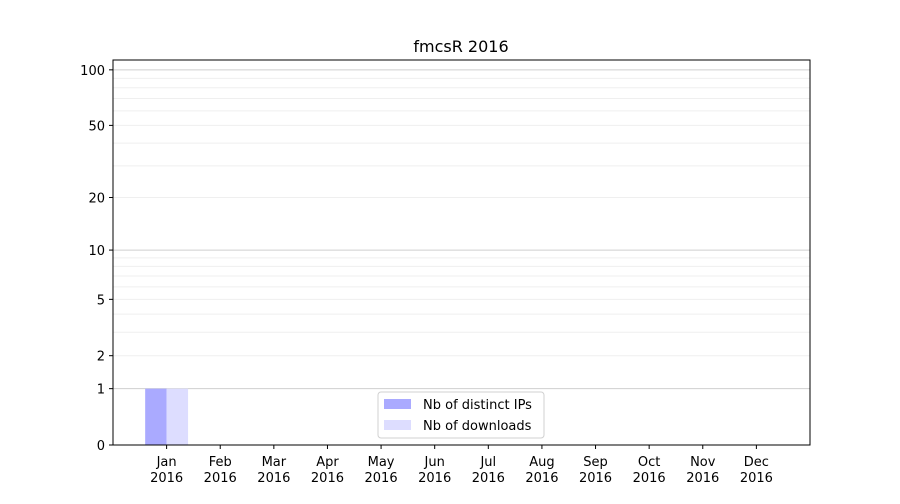 Image resolution: width=900 pixels, height=504 pixels. Describe the element at coordinates (460, 46) in the screenshot. I see `chart-title: fmcsR 2016` at that location.